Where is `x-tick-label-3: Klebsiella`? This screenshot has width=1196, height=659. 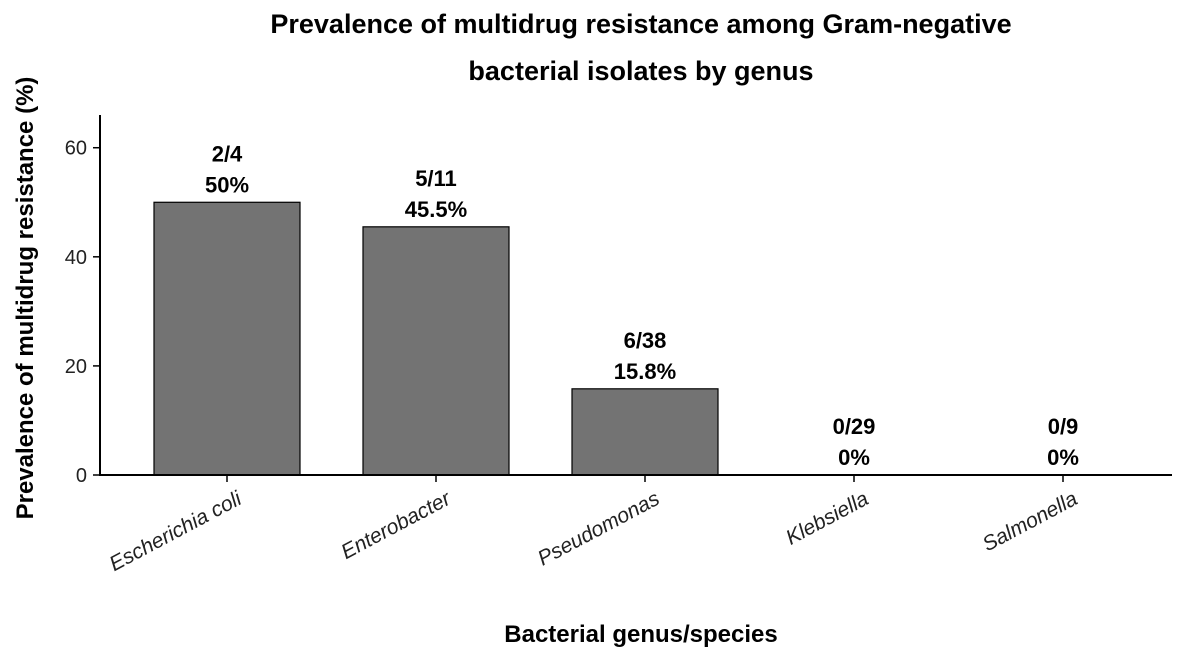
x-tick-label-3: Klebsiella is located at coordinates (827, 518).